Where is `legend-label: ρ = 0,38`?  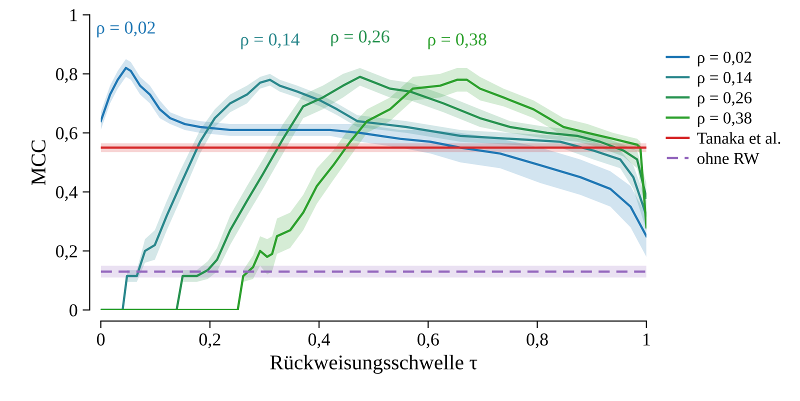 legend-label: ρ = 0,38 is located at coordinates (725, 119).